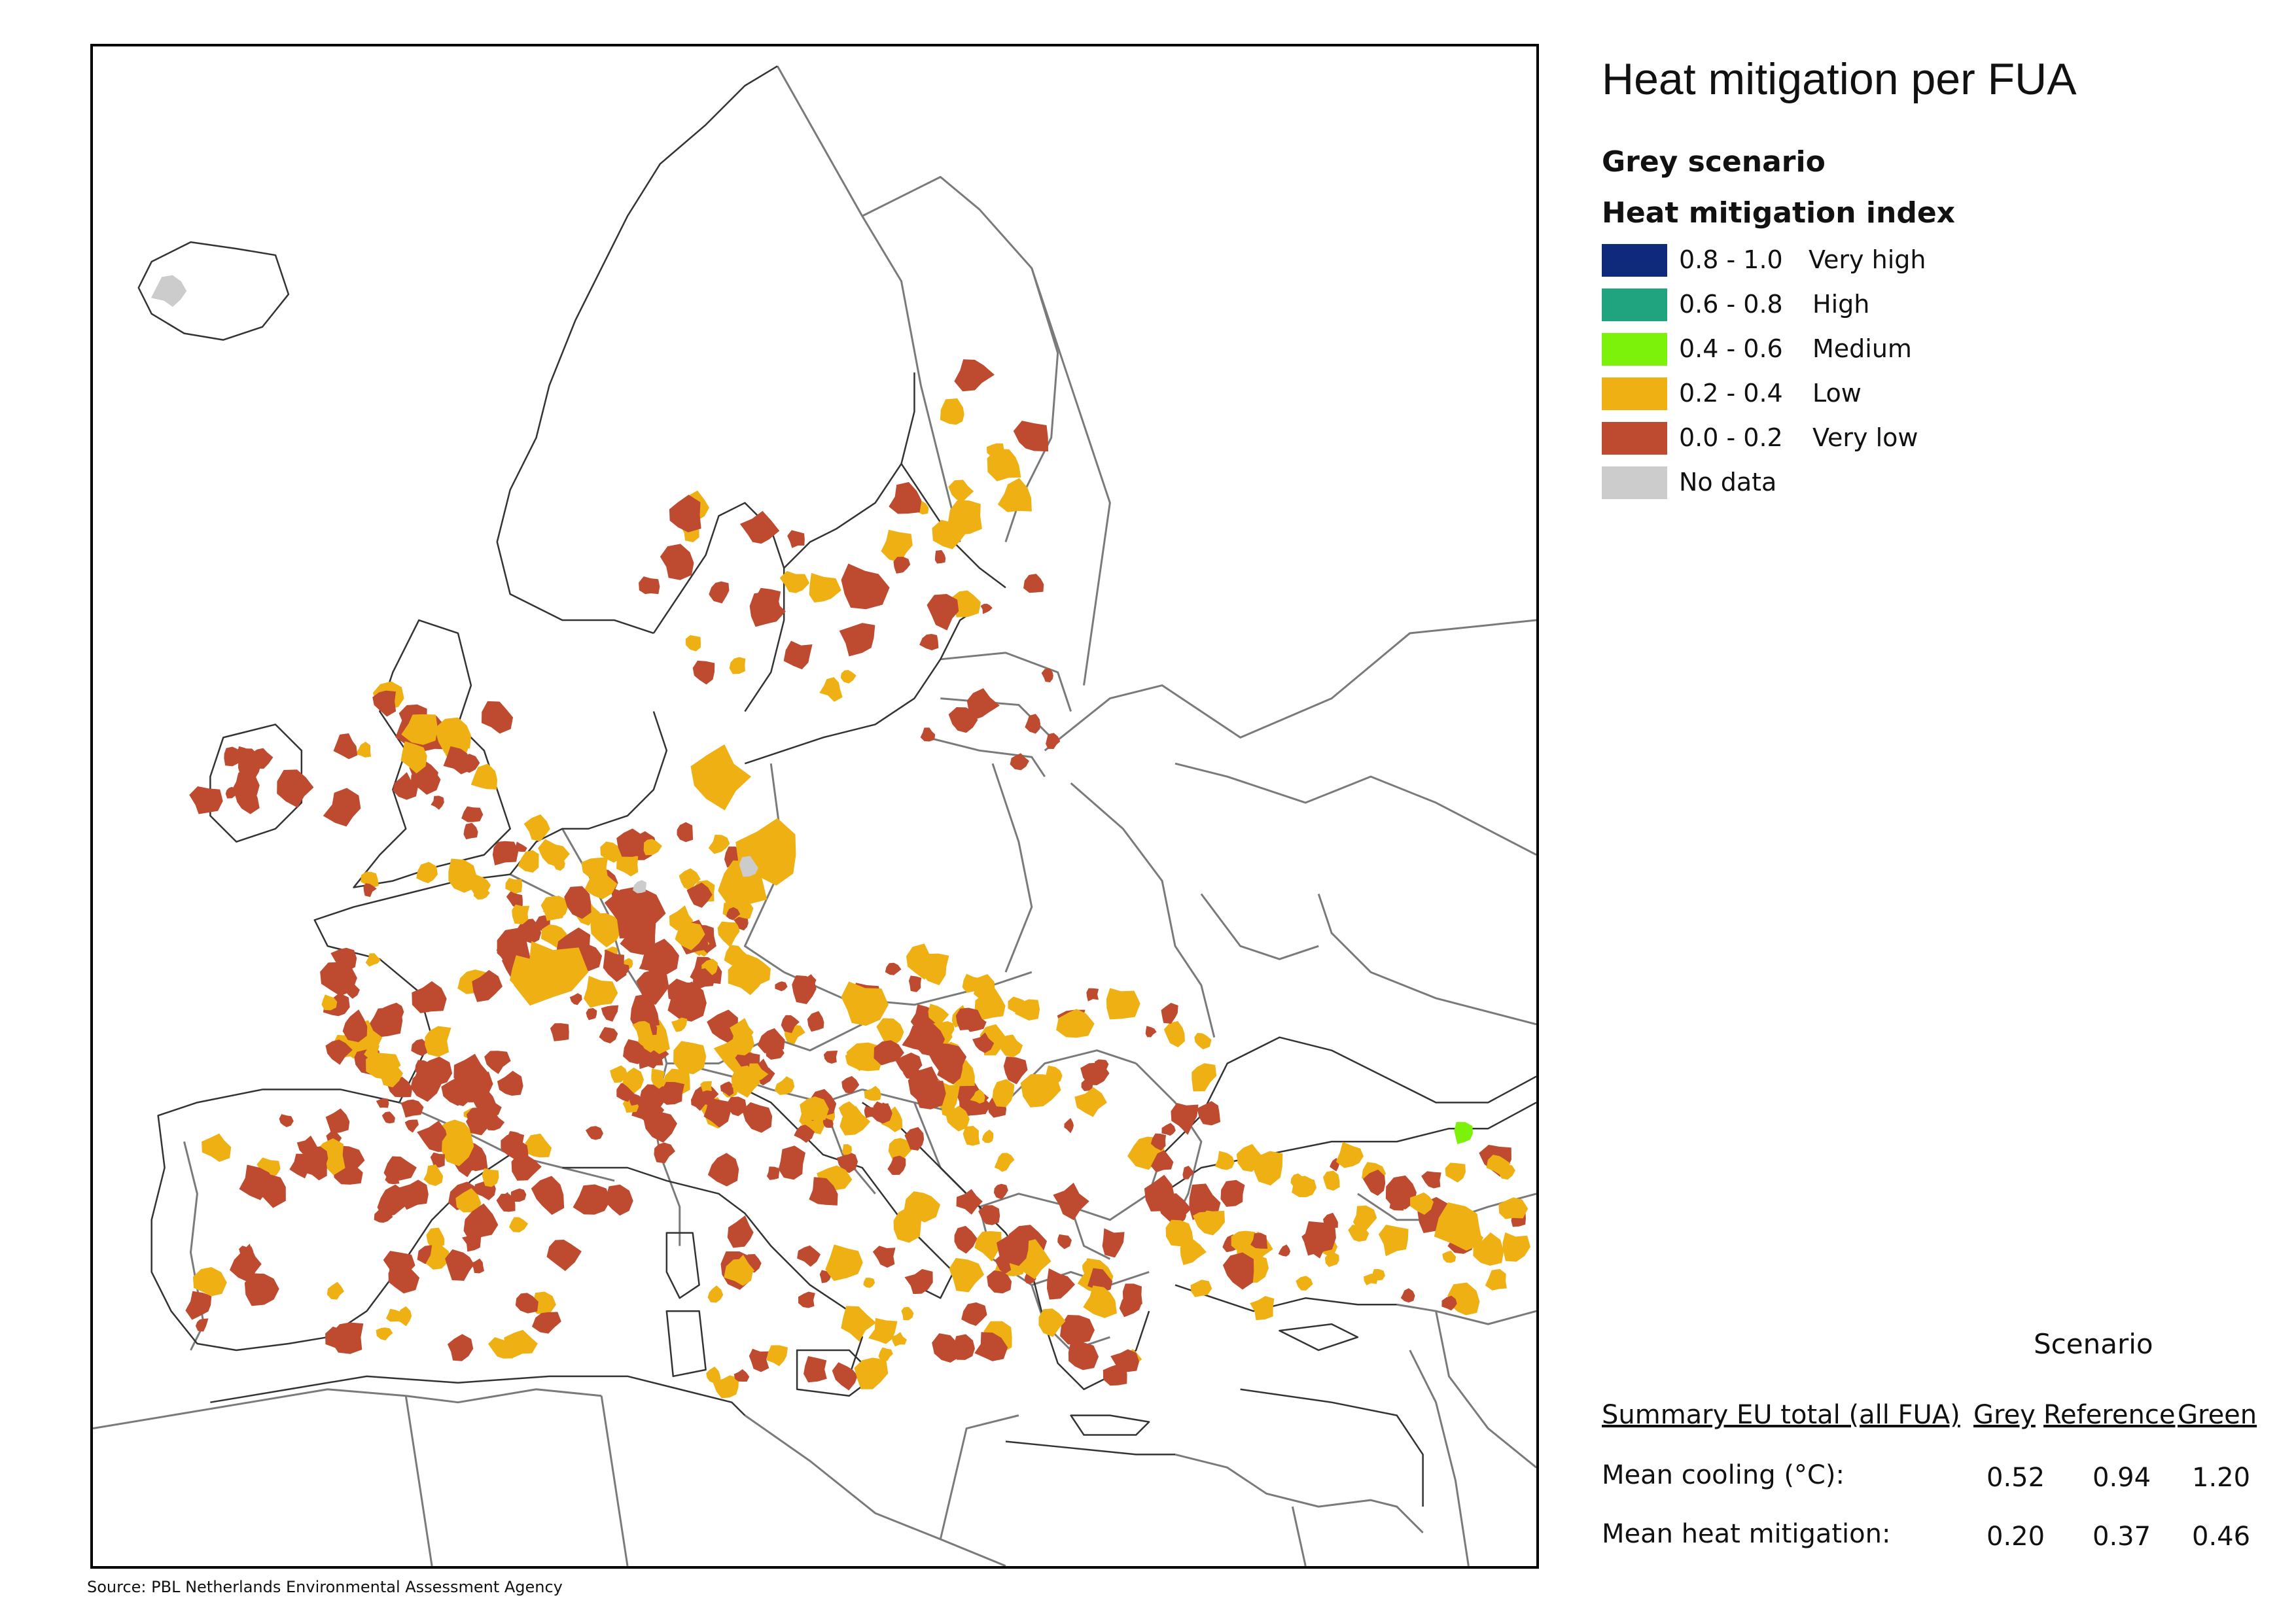 The width and height of the screenshot is (2296, 1623). What do you see at coordinates (2005, 1415) in the screenshot?
I see `column-grey: Grey` at bounding box center [2005, 1415].